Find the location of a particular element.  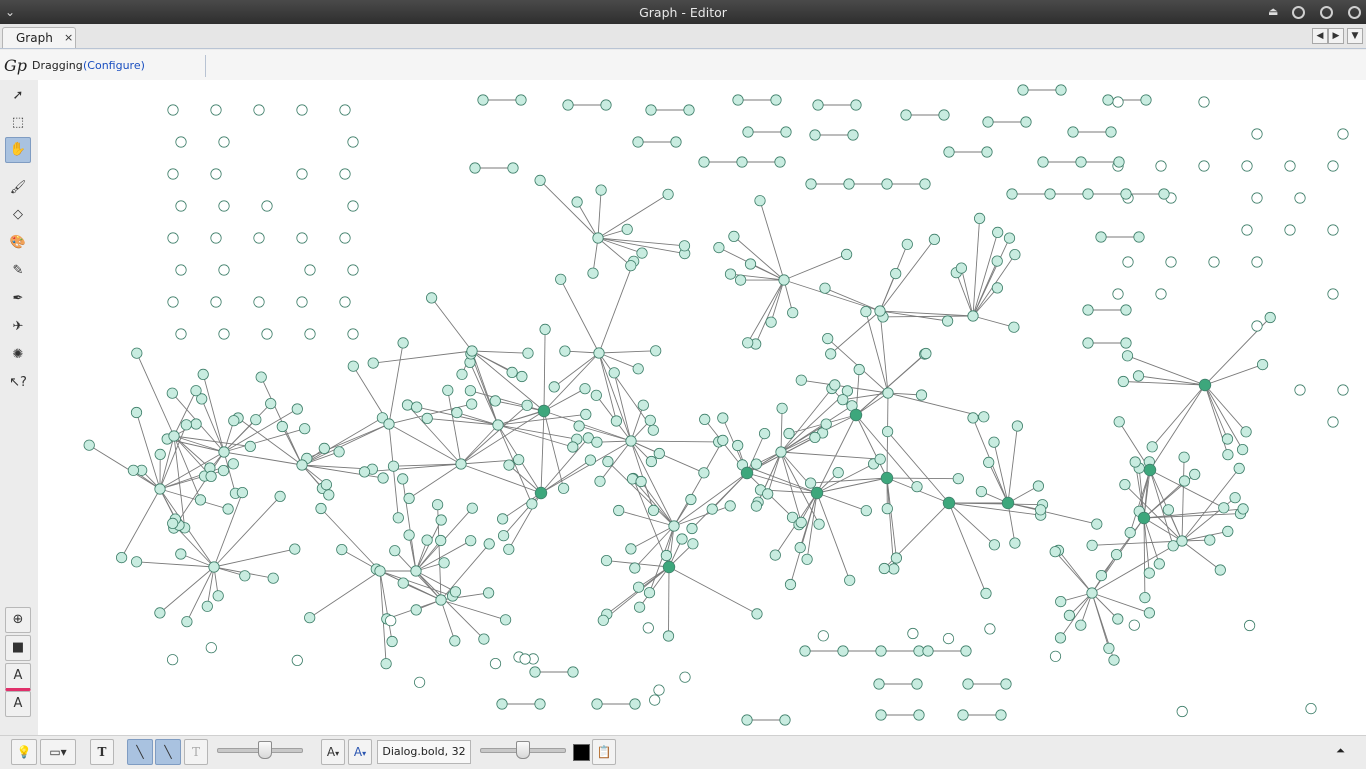

paintbrush-icon: 🖌 is located at coordinates (18, 188).